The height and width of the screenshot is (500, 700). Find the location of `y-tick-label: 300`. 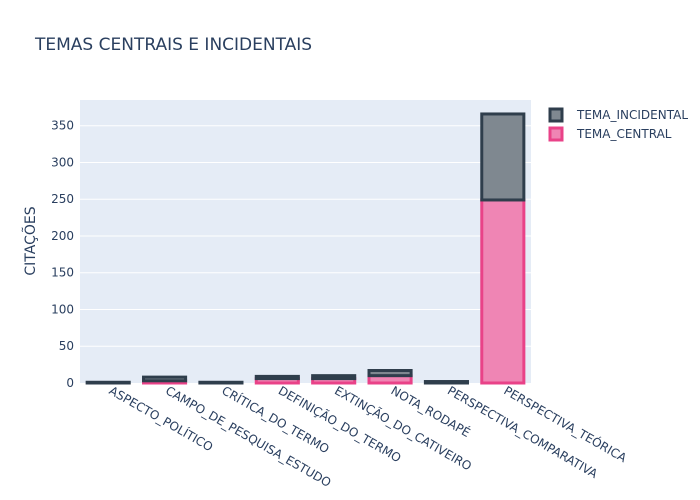

y-tick-label: 300 is located at coordinates (62, 162).